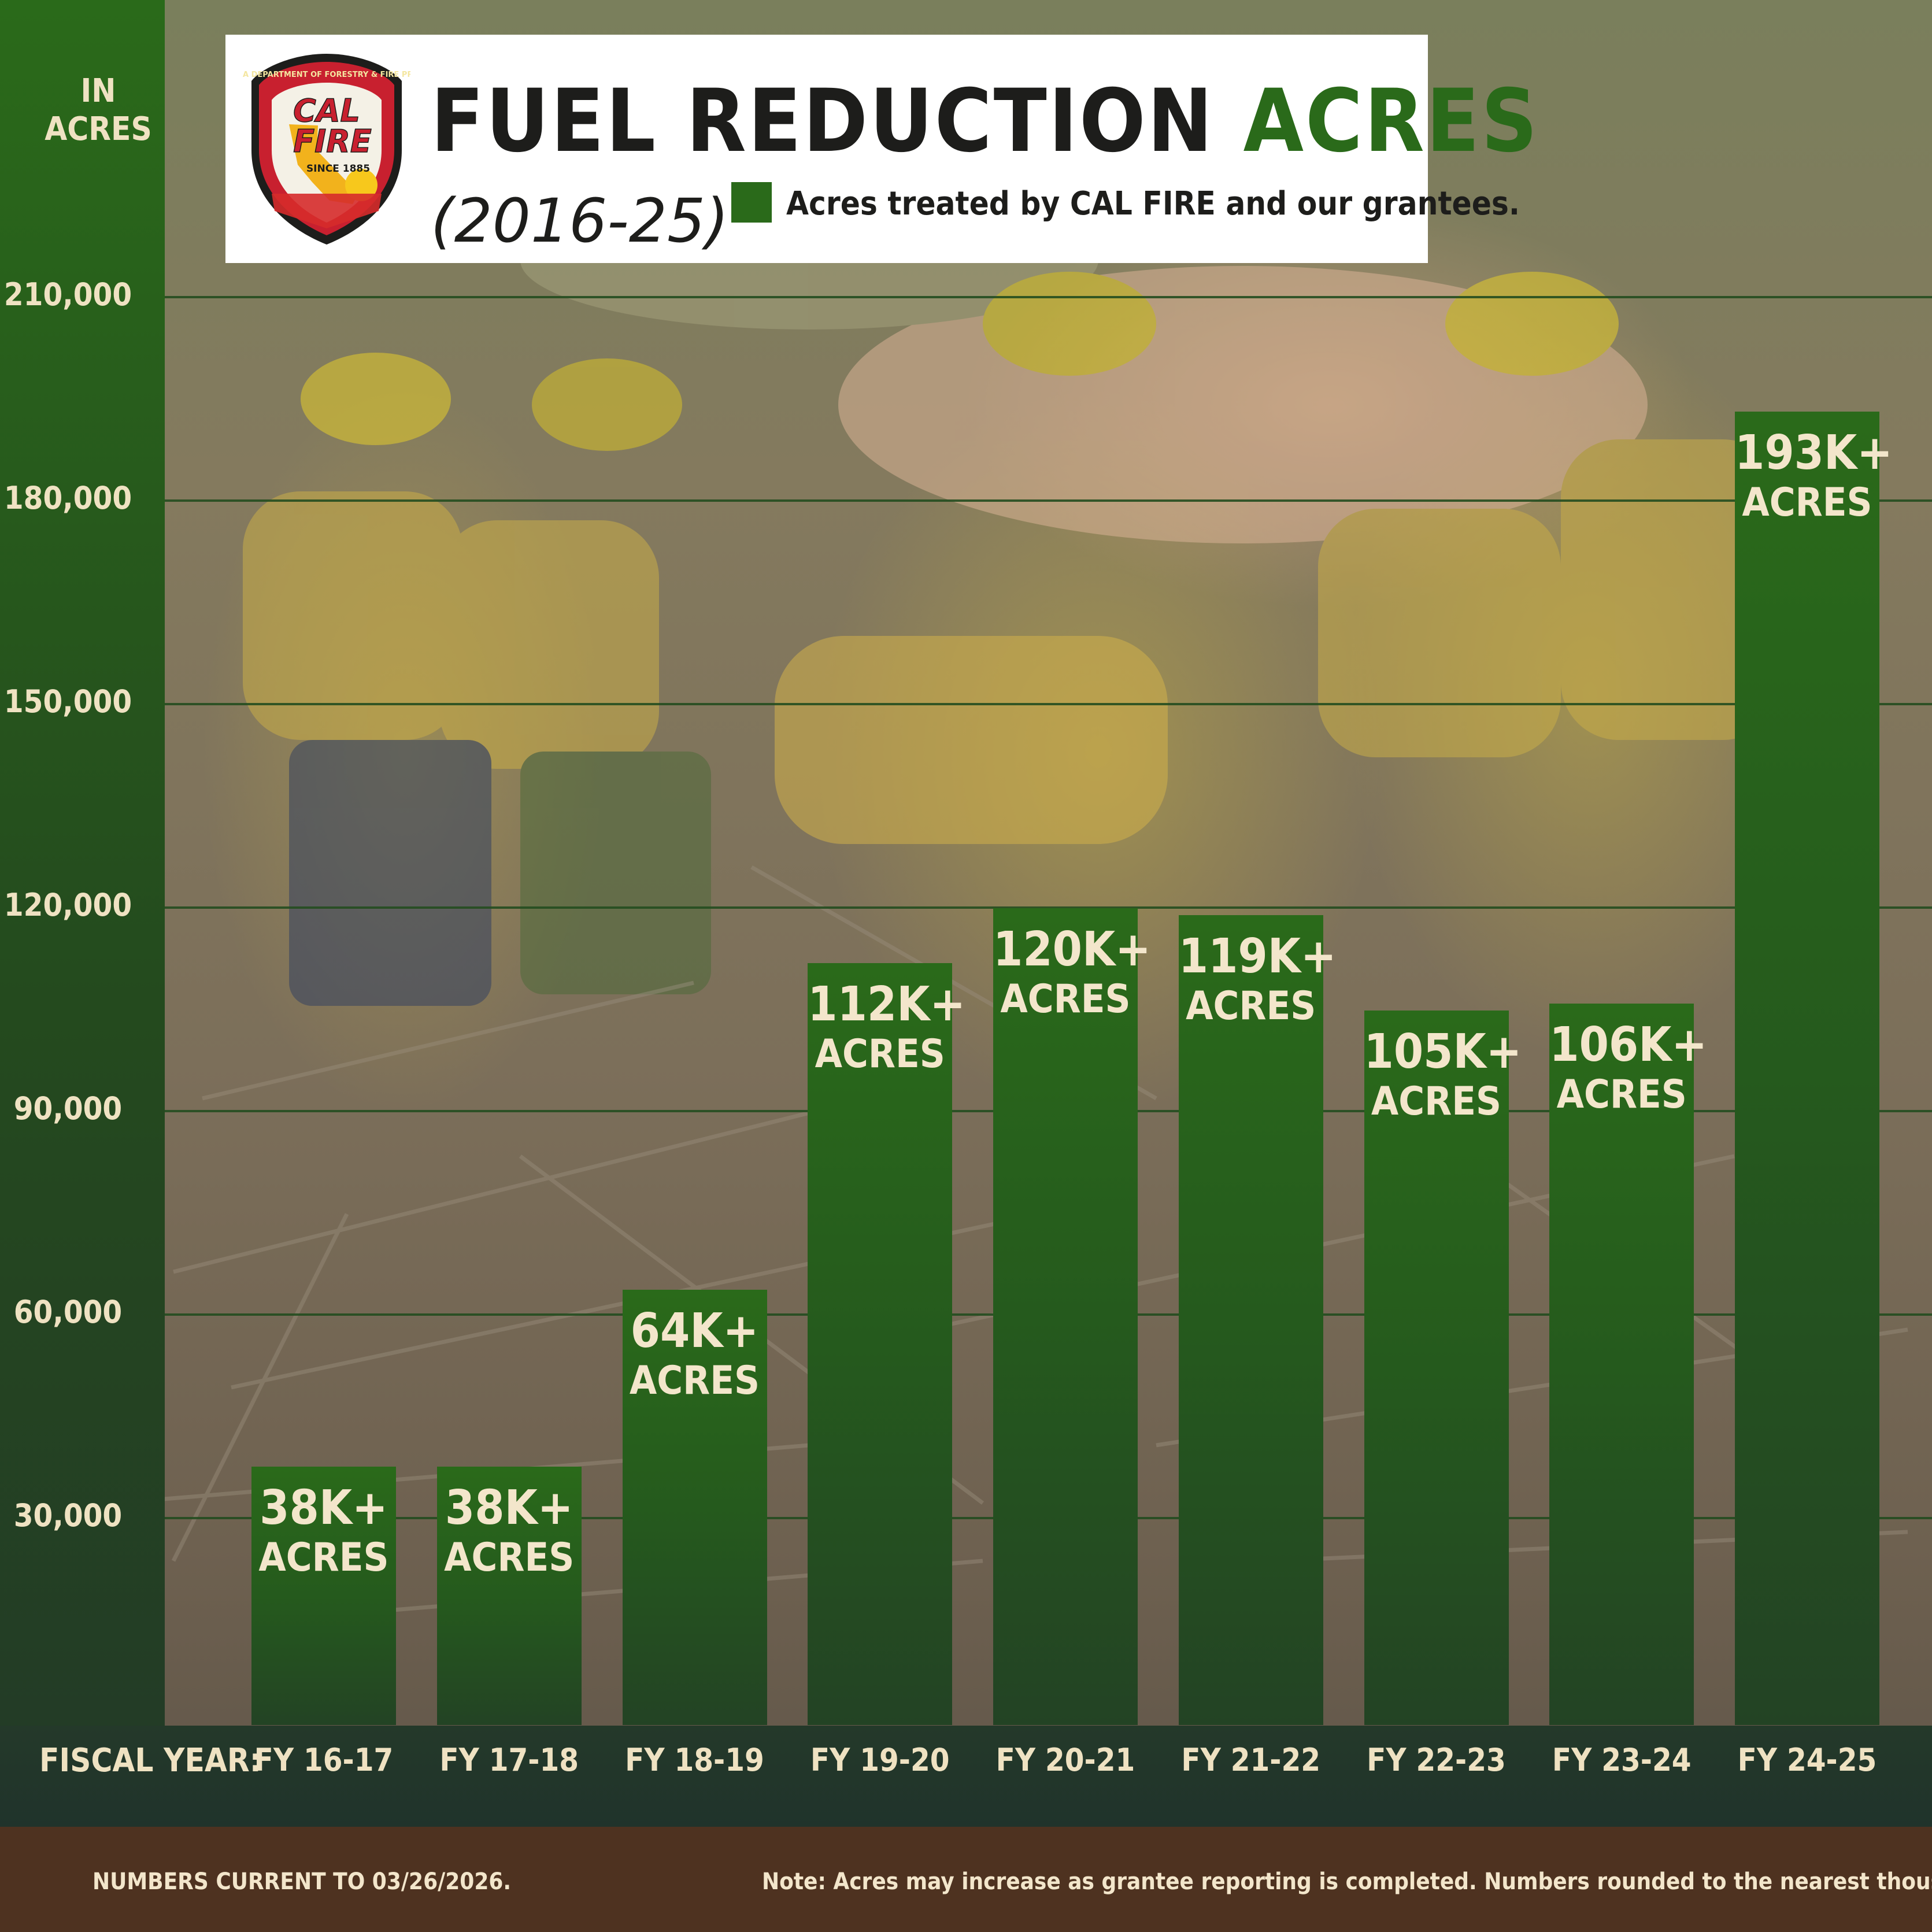  I want to click on x-tick-label: FY 21-22, so click(1251, 1760).